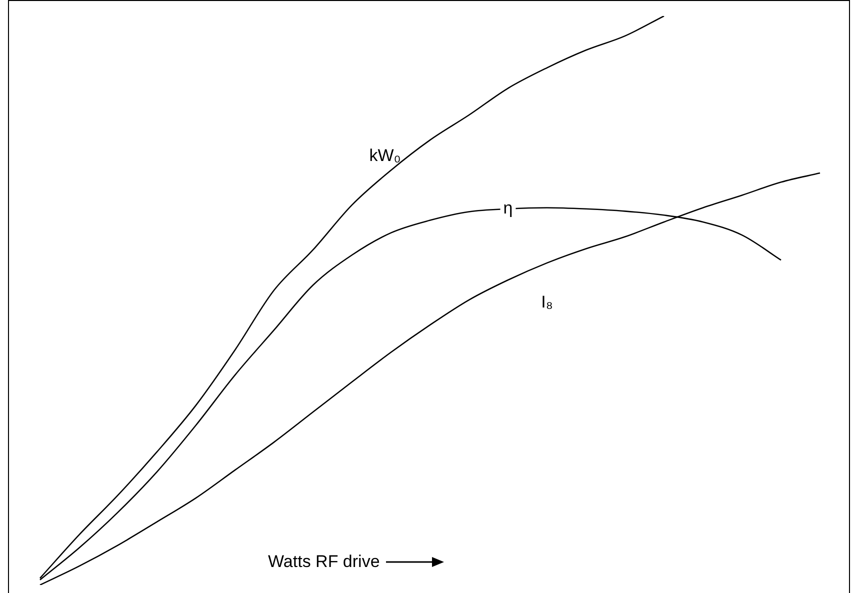 The image size is (853, 593). I want to click on series-label: kW₀, so click(385, 155).